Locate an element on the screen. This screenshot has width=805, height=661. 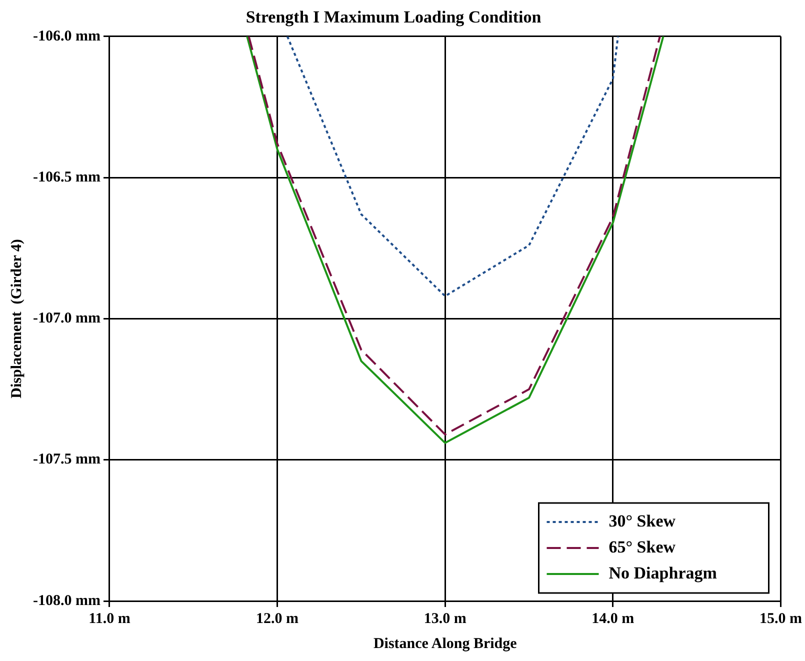
y-tick-label: -107.5 mm is located at coordinates (66, 460).